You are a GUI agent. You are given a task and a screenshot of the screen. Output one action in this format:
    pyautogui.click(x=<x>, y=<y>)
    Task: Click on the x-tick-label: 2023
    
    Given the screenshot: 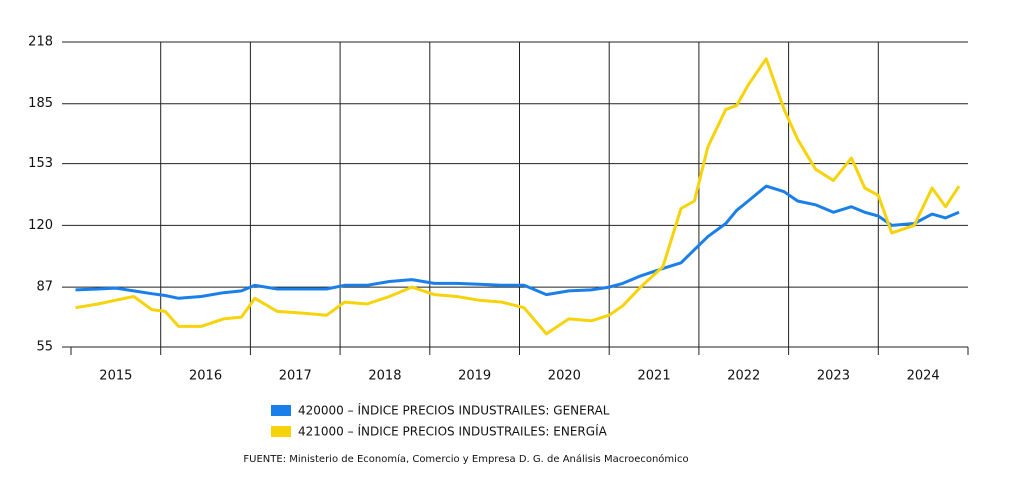 What is the action you would take?
    pyautogui.click(x=833, y=376)
    